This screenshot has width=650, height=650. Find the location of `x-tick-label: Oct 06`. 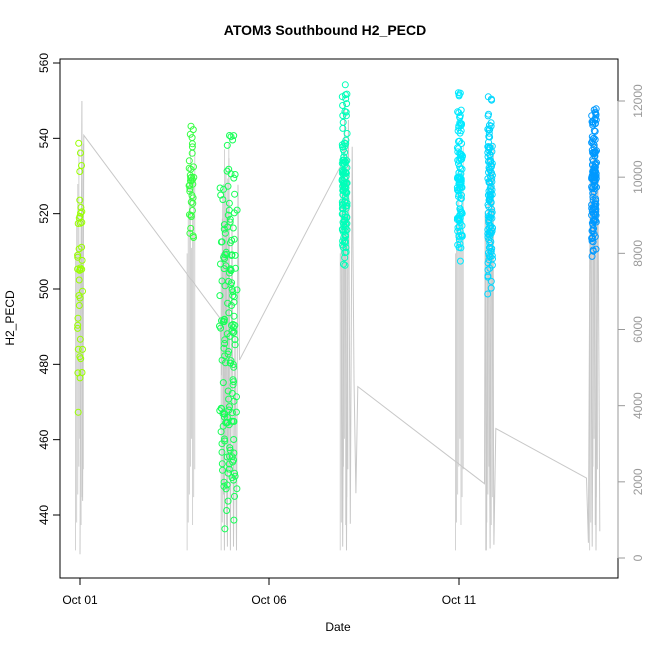

x-tick-label: Oct 06 is located at coordinates (269, 600).